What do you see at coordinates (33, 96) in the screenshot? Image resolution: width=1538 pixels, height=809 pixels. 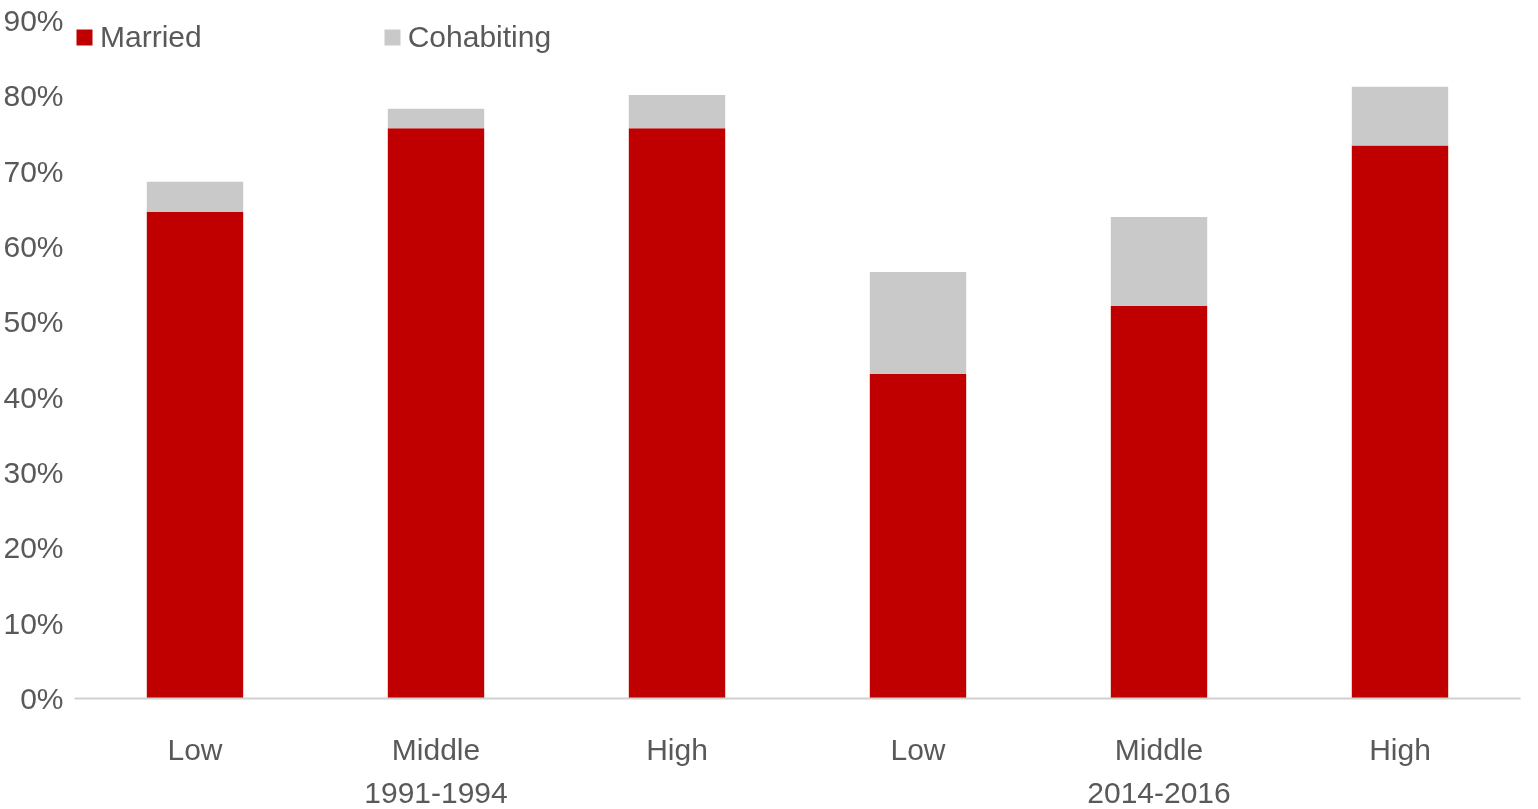 I see `y-tick-label: 80%` at bounding box center [33, 96].